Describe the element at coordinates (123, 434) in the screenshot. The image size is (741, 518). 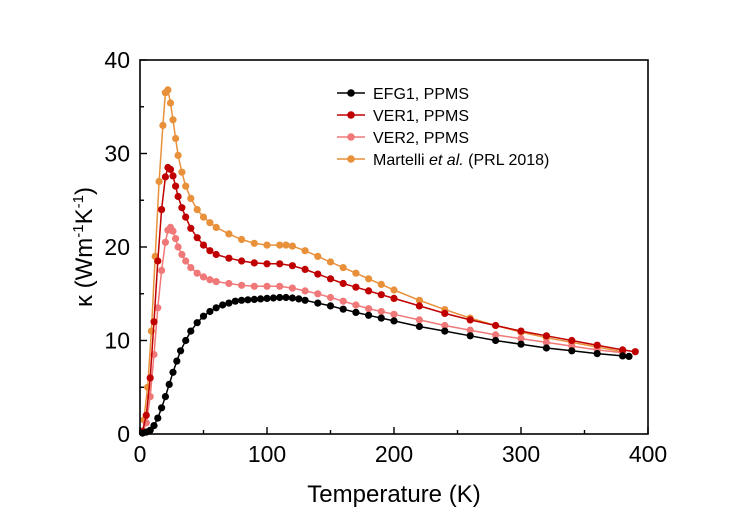
I see `y-tick-label: 0` at that location.